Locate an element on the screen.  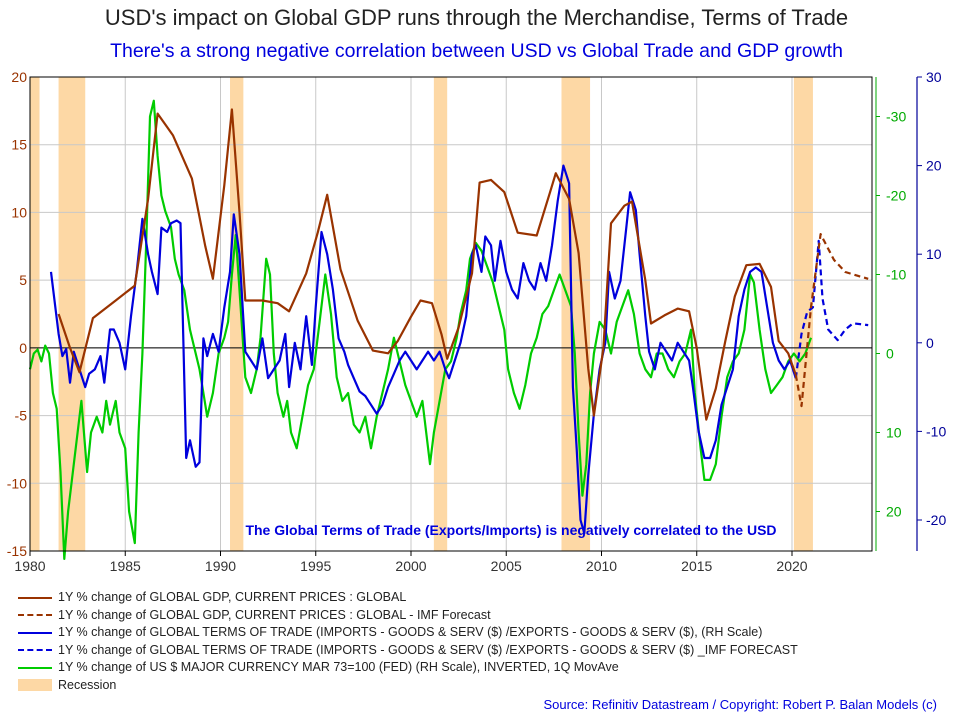
right-axis-green: 20 10 0 -10 -20 -30 is located at coordinates (890, 314).